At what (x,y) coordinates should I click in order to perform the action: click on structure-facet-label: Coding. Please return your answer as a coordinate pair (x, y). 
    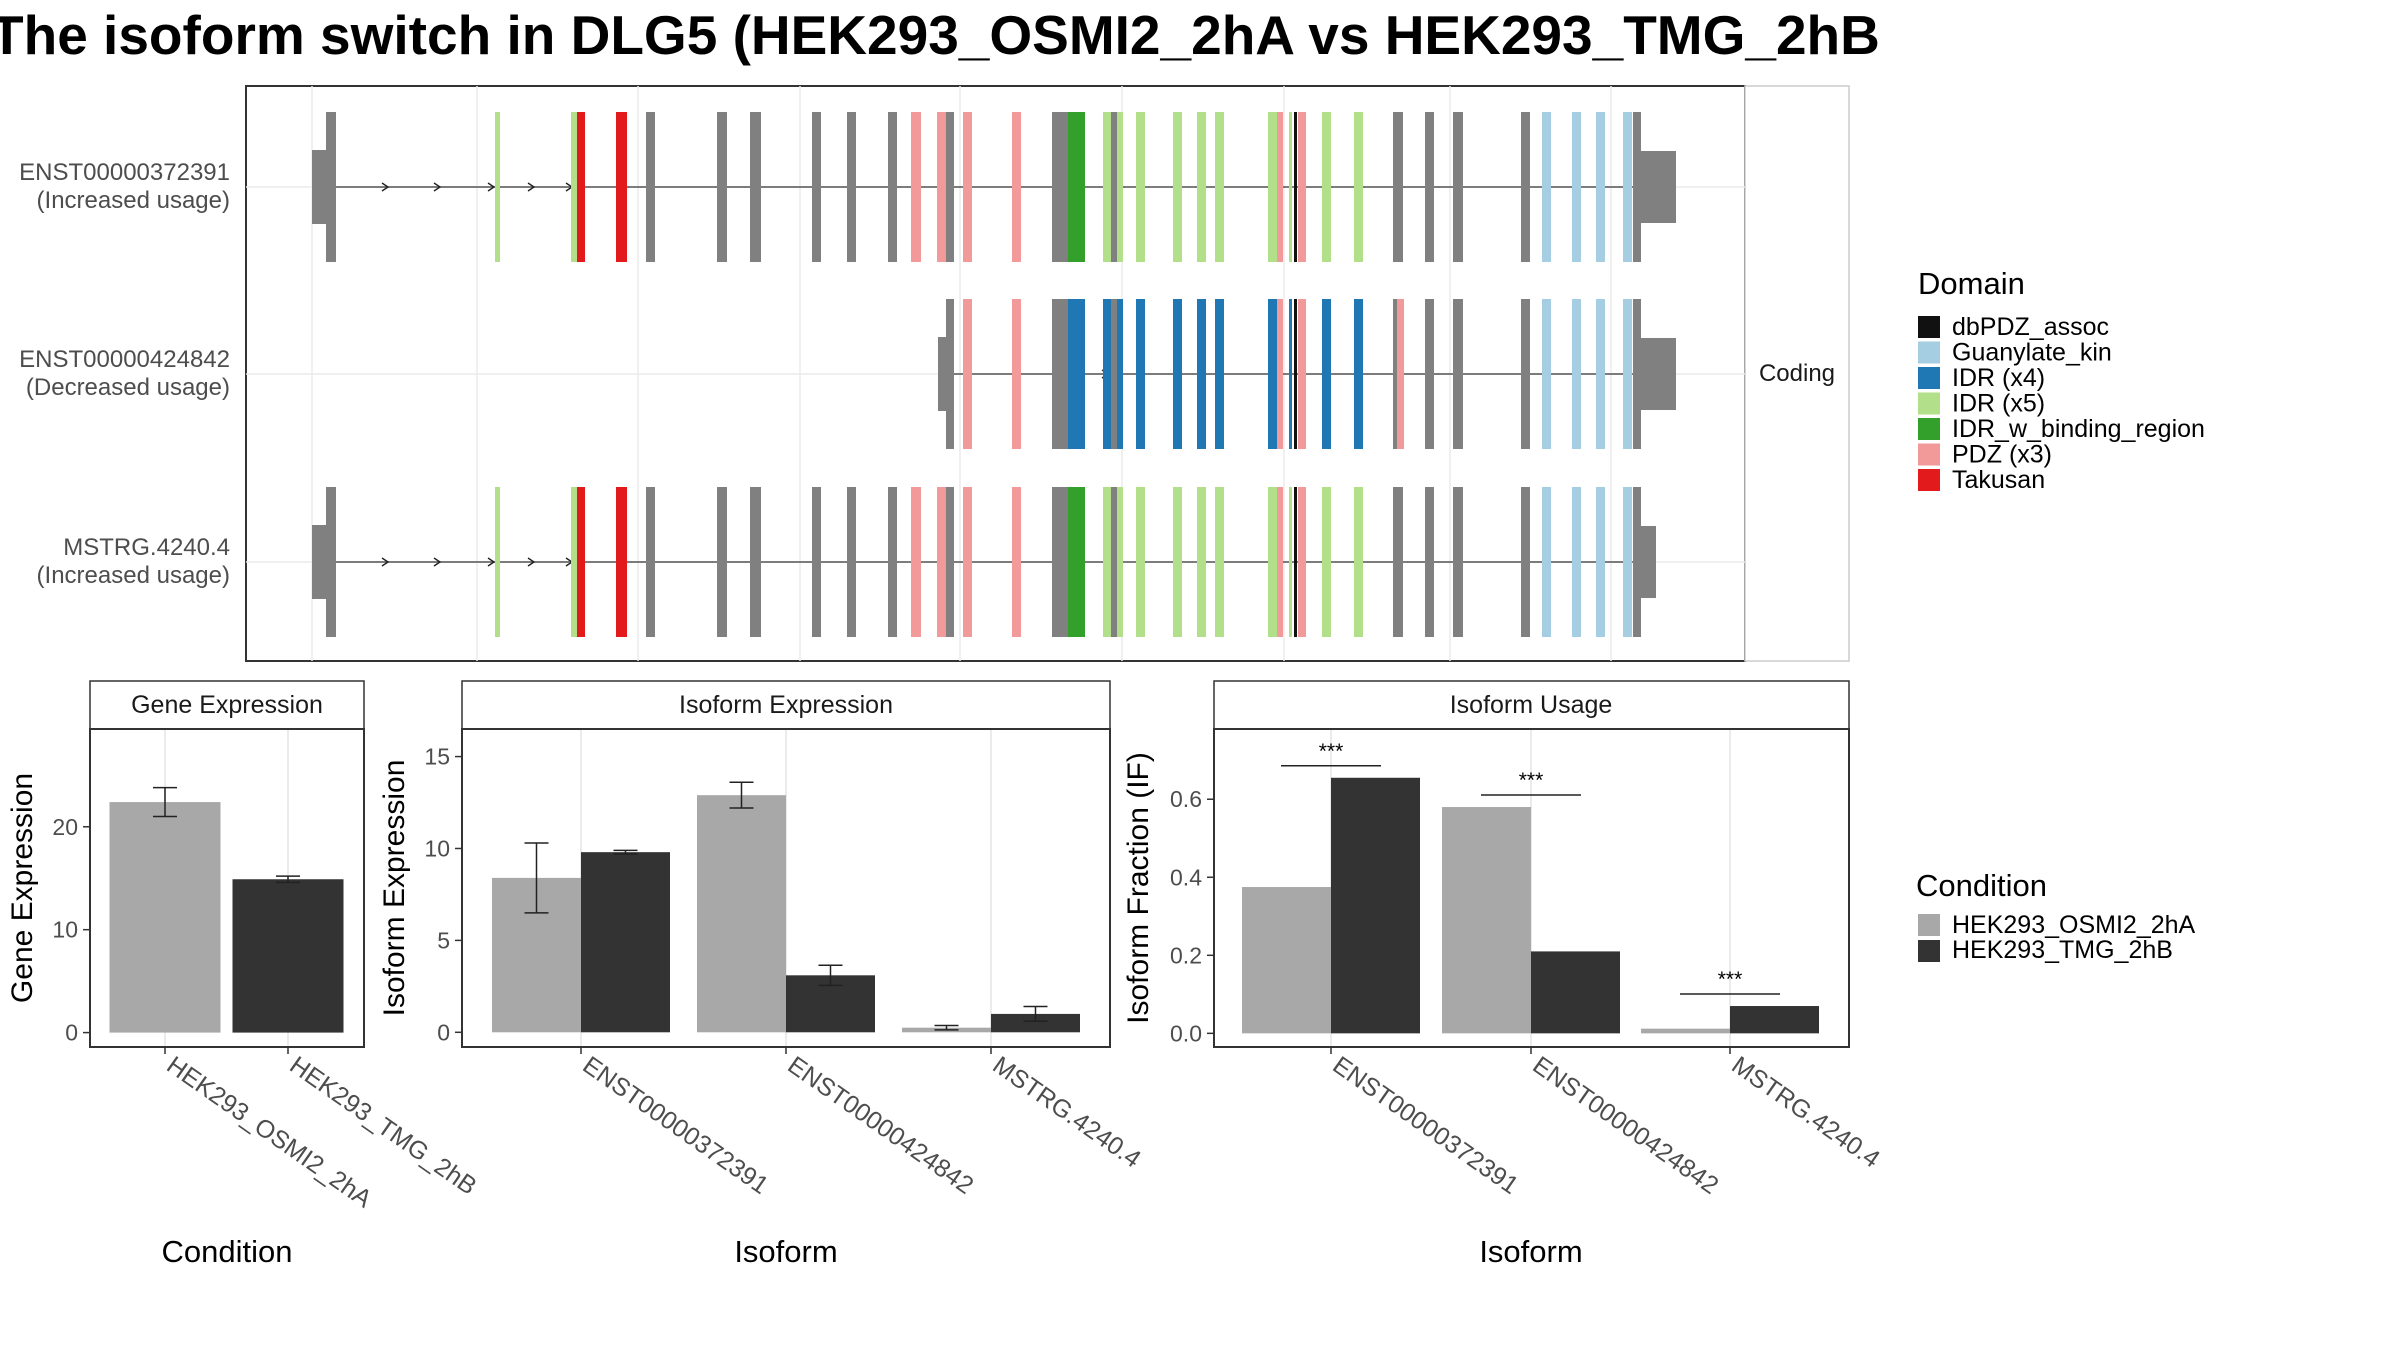
    Looking at the image, I should click on (1797, 373).